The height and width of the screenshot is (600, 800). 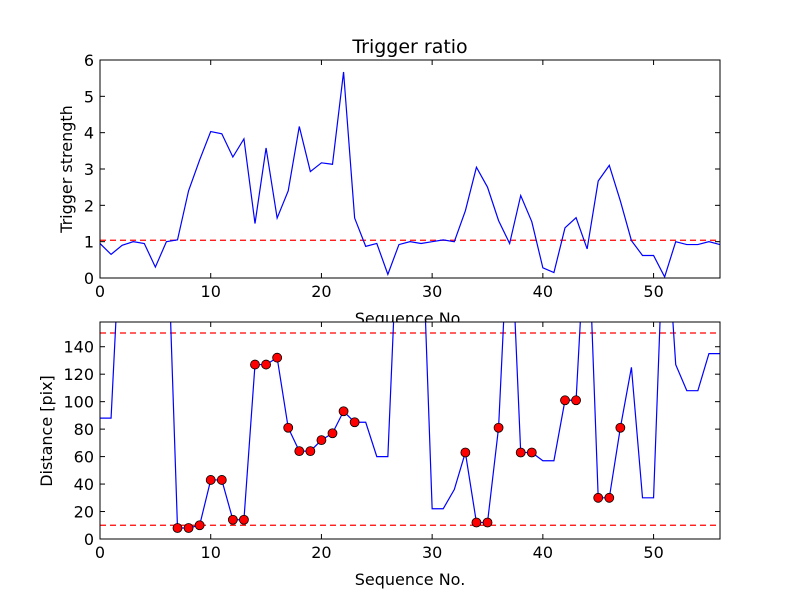 What do you see at coordinates (66, 169) in the screenshot?
I see `y-axis-label: Trigger strength` at bounding box center [66, 169].